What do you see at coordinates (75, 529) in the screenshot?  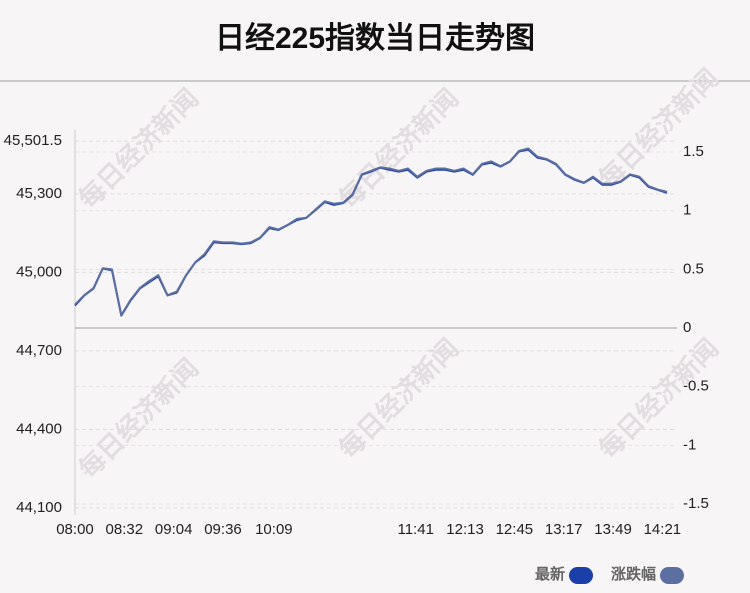 I see `x-tick-label: 08:00` at bounding box center [75, 529].